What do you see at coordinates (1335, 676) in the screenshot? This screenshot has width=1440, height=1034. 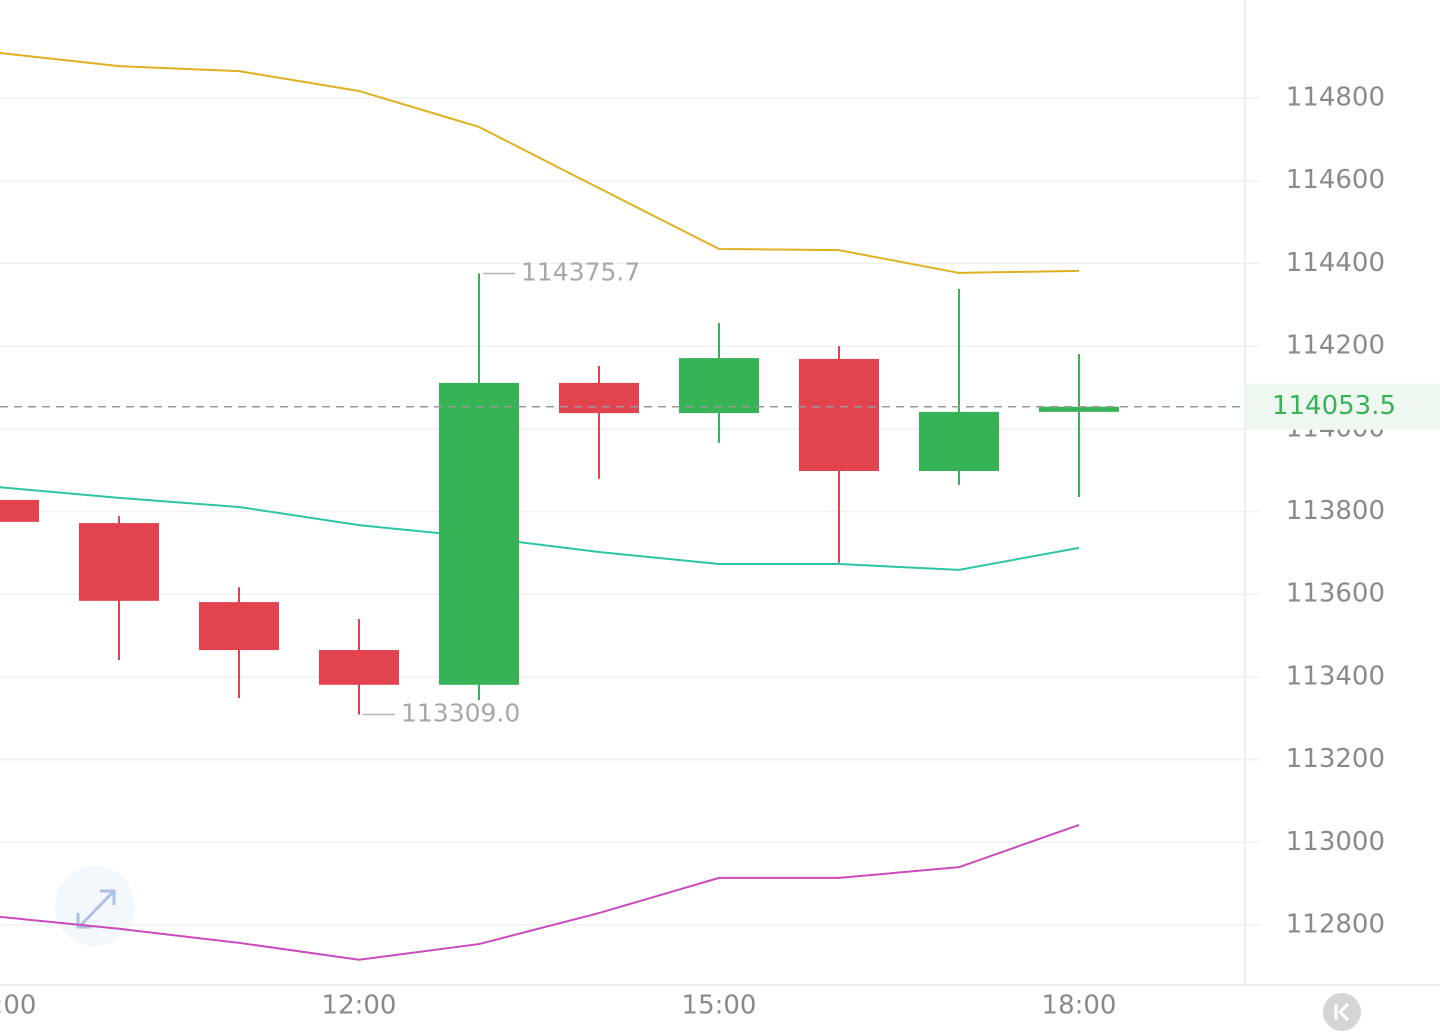 I see `y-tick-label: 113400` at bounding box center [1335, 676].